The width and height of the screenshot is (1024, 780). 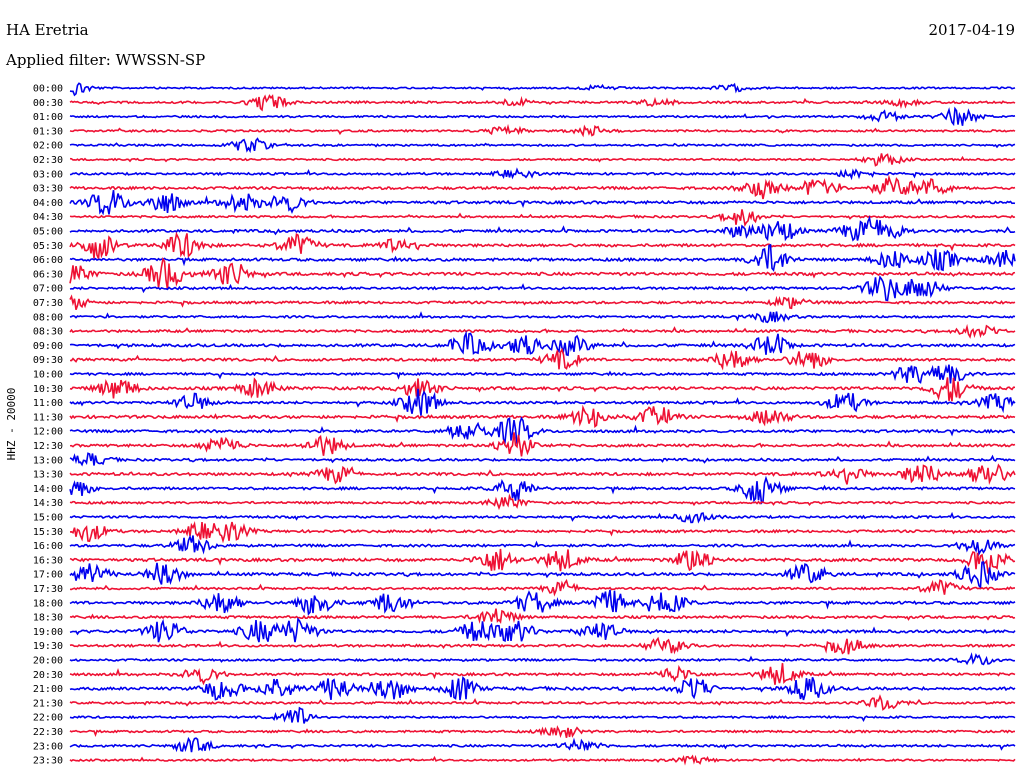 What do you see at coordinates (48, 203) in the screenshot?
I see `time-label: 04:00` at bounding box center [48, 203].